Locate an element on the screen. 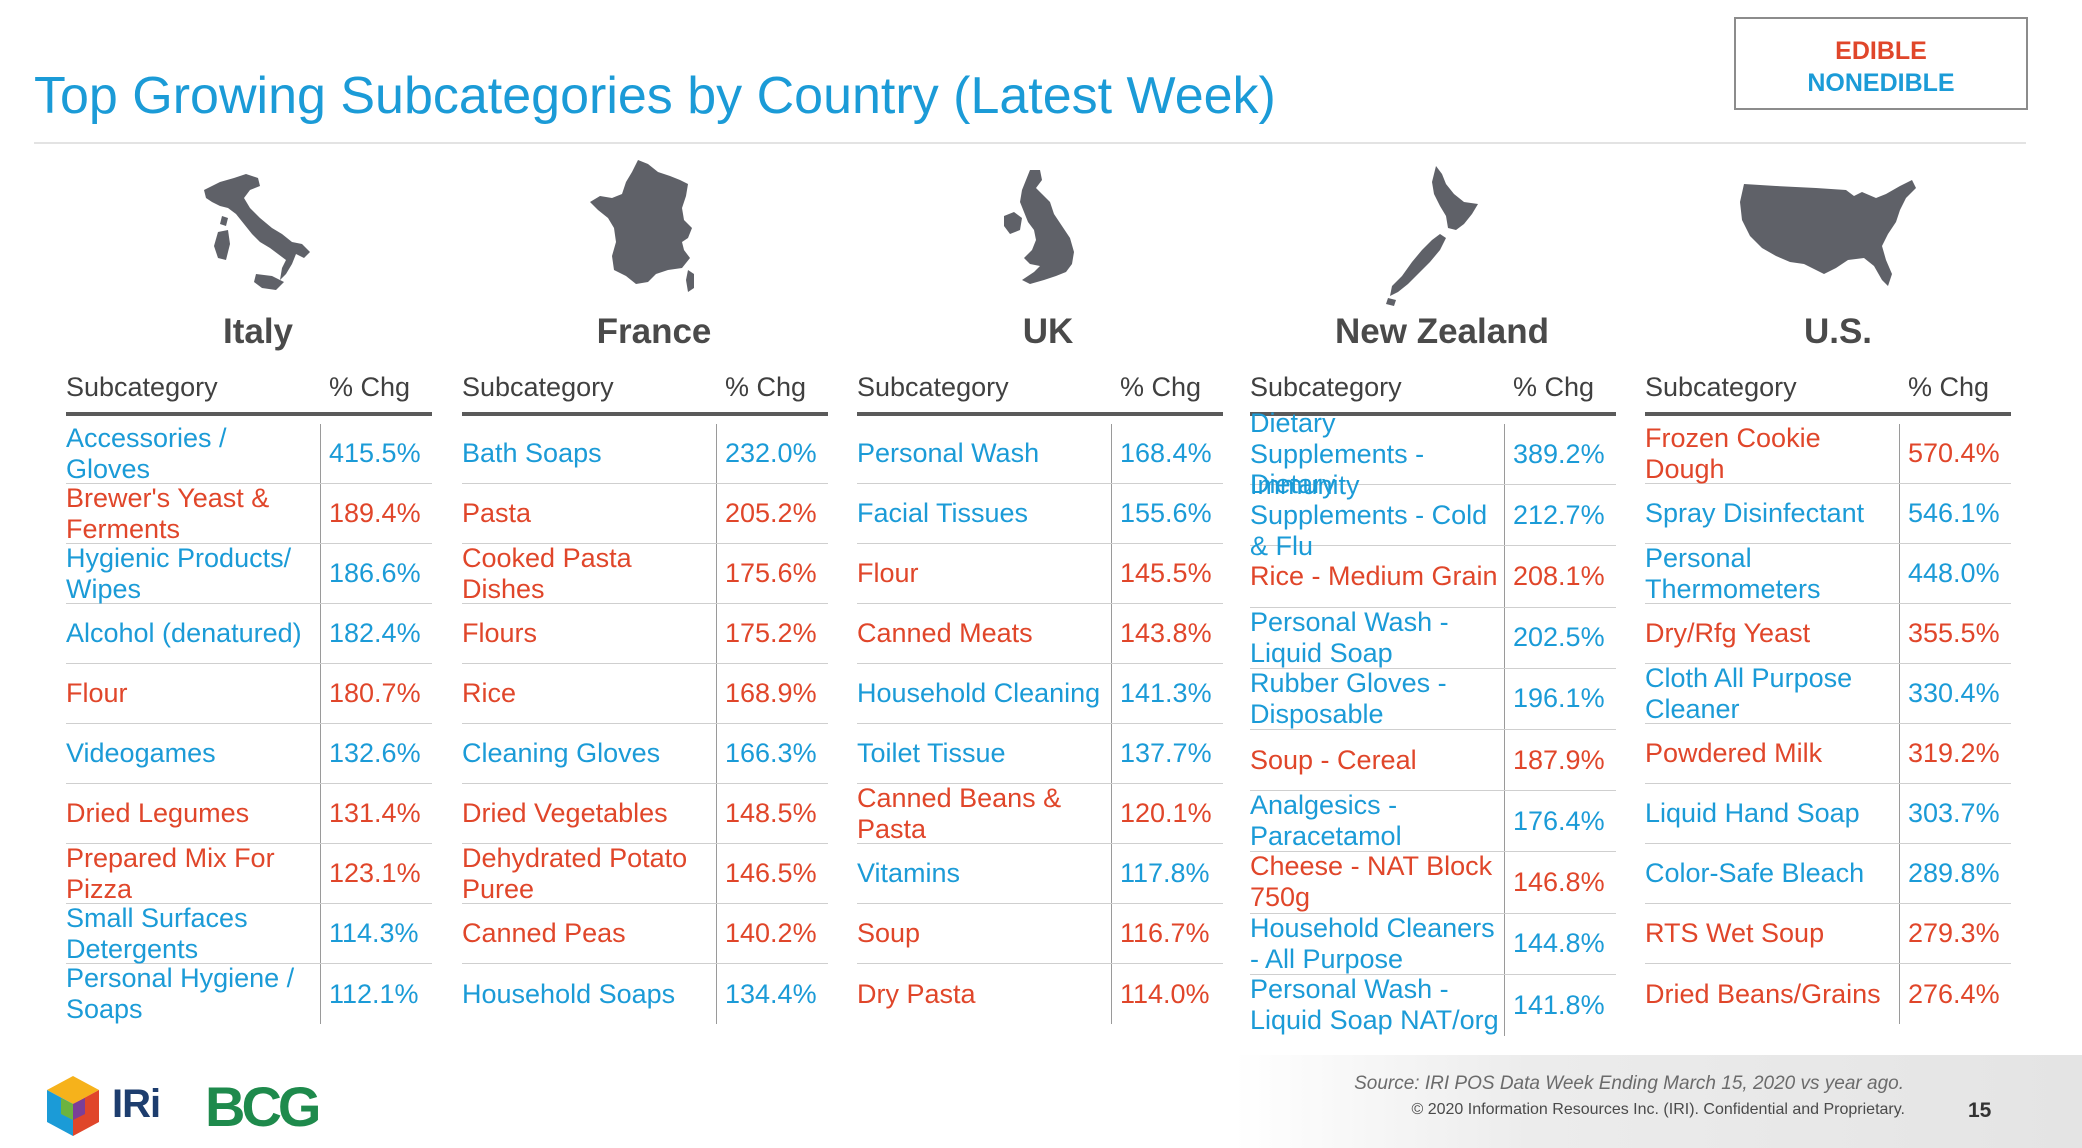 The image size is (2082, 1148). pct-chg-value: 145.5% is located at coordinates (1167, 573).